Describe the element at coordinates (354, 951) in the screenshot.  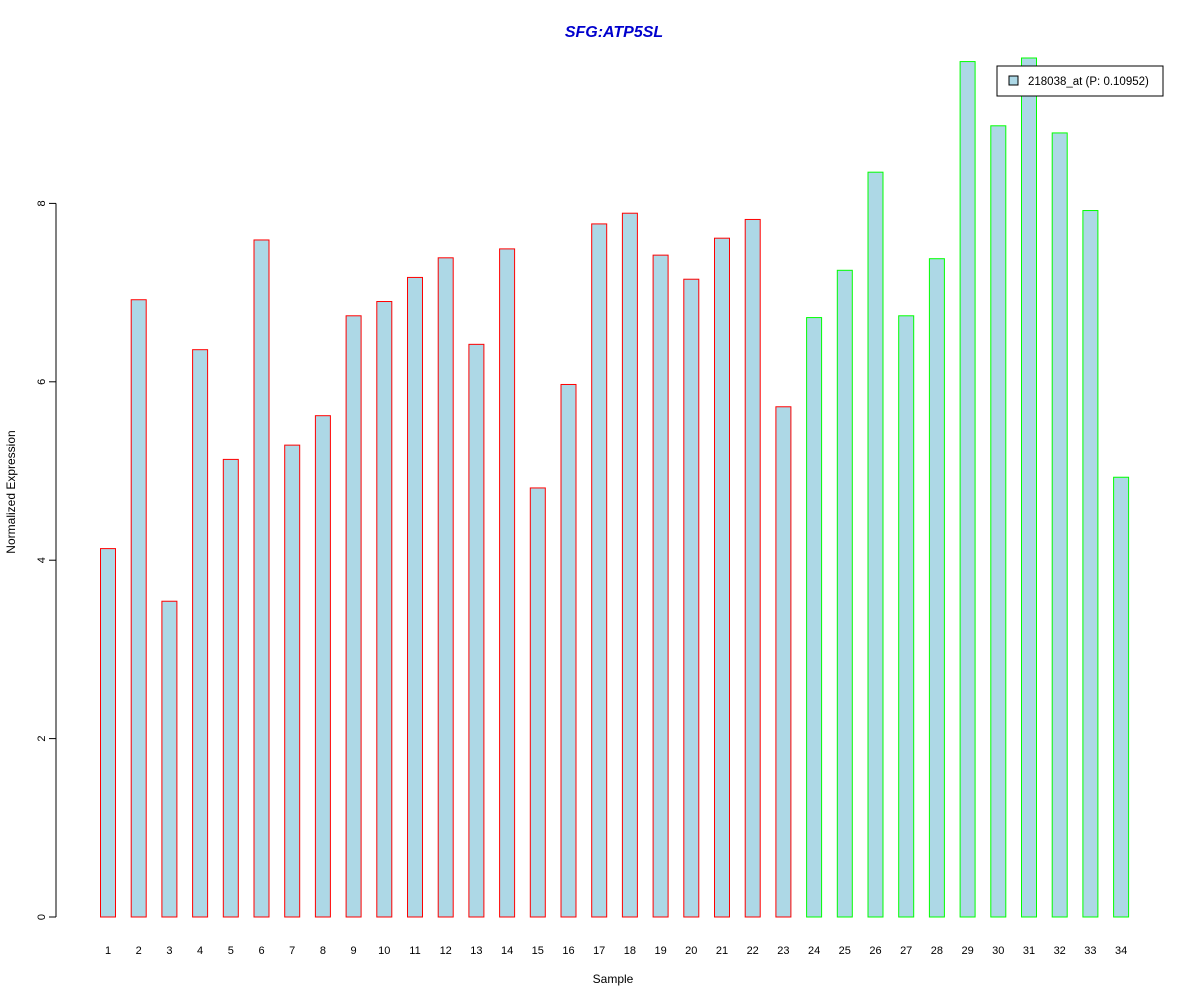
I see `x-tick-label: 9` at that location.